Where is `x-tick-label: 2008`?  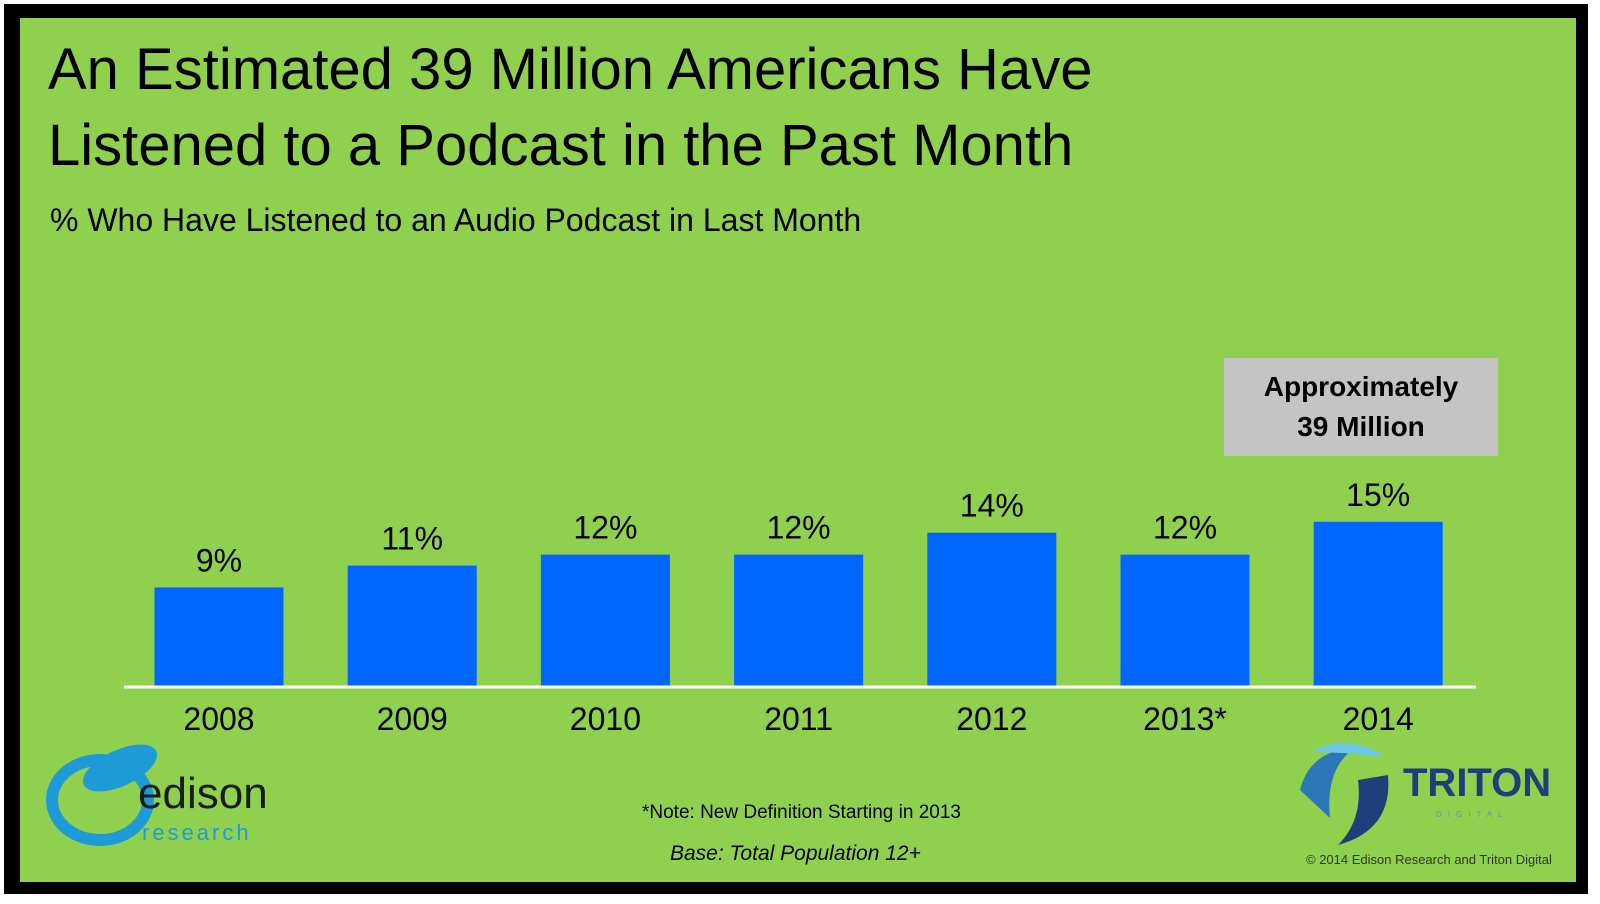 x-tick-label: 2008 is located at coordinates (218, 719).